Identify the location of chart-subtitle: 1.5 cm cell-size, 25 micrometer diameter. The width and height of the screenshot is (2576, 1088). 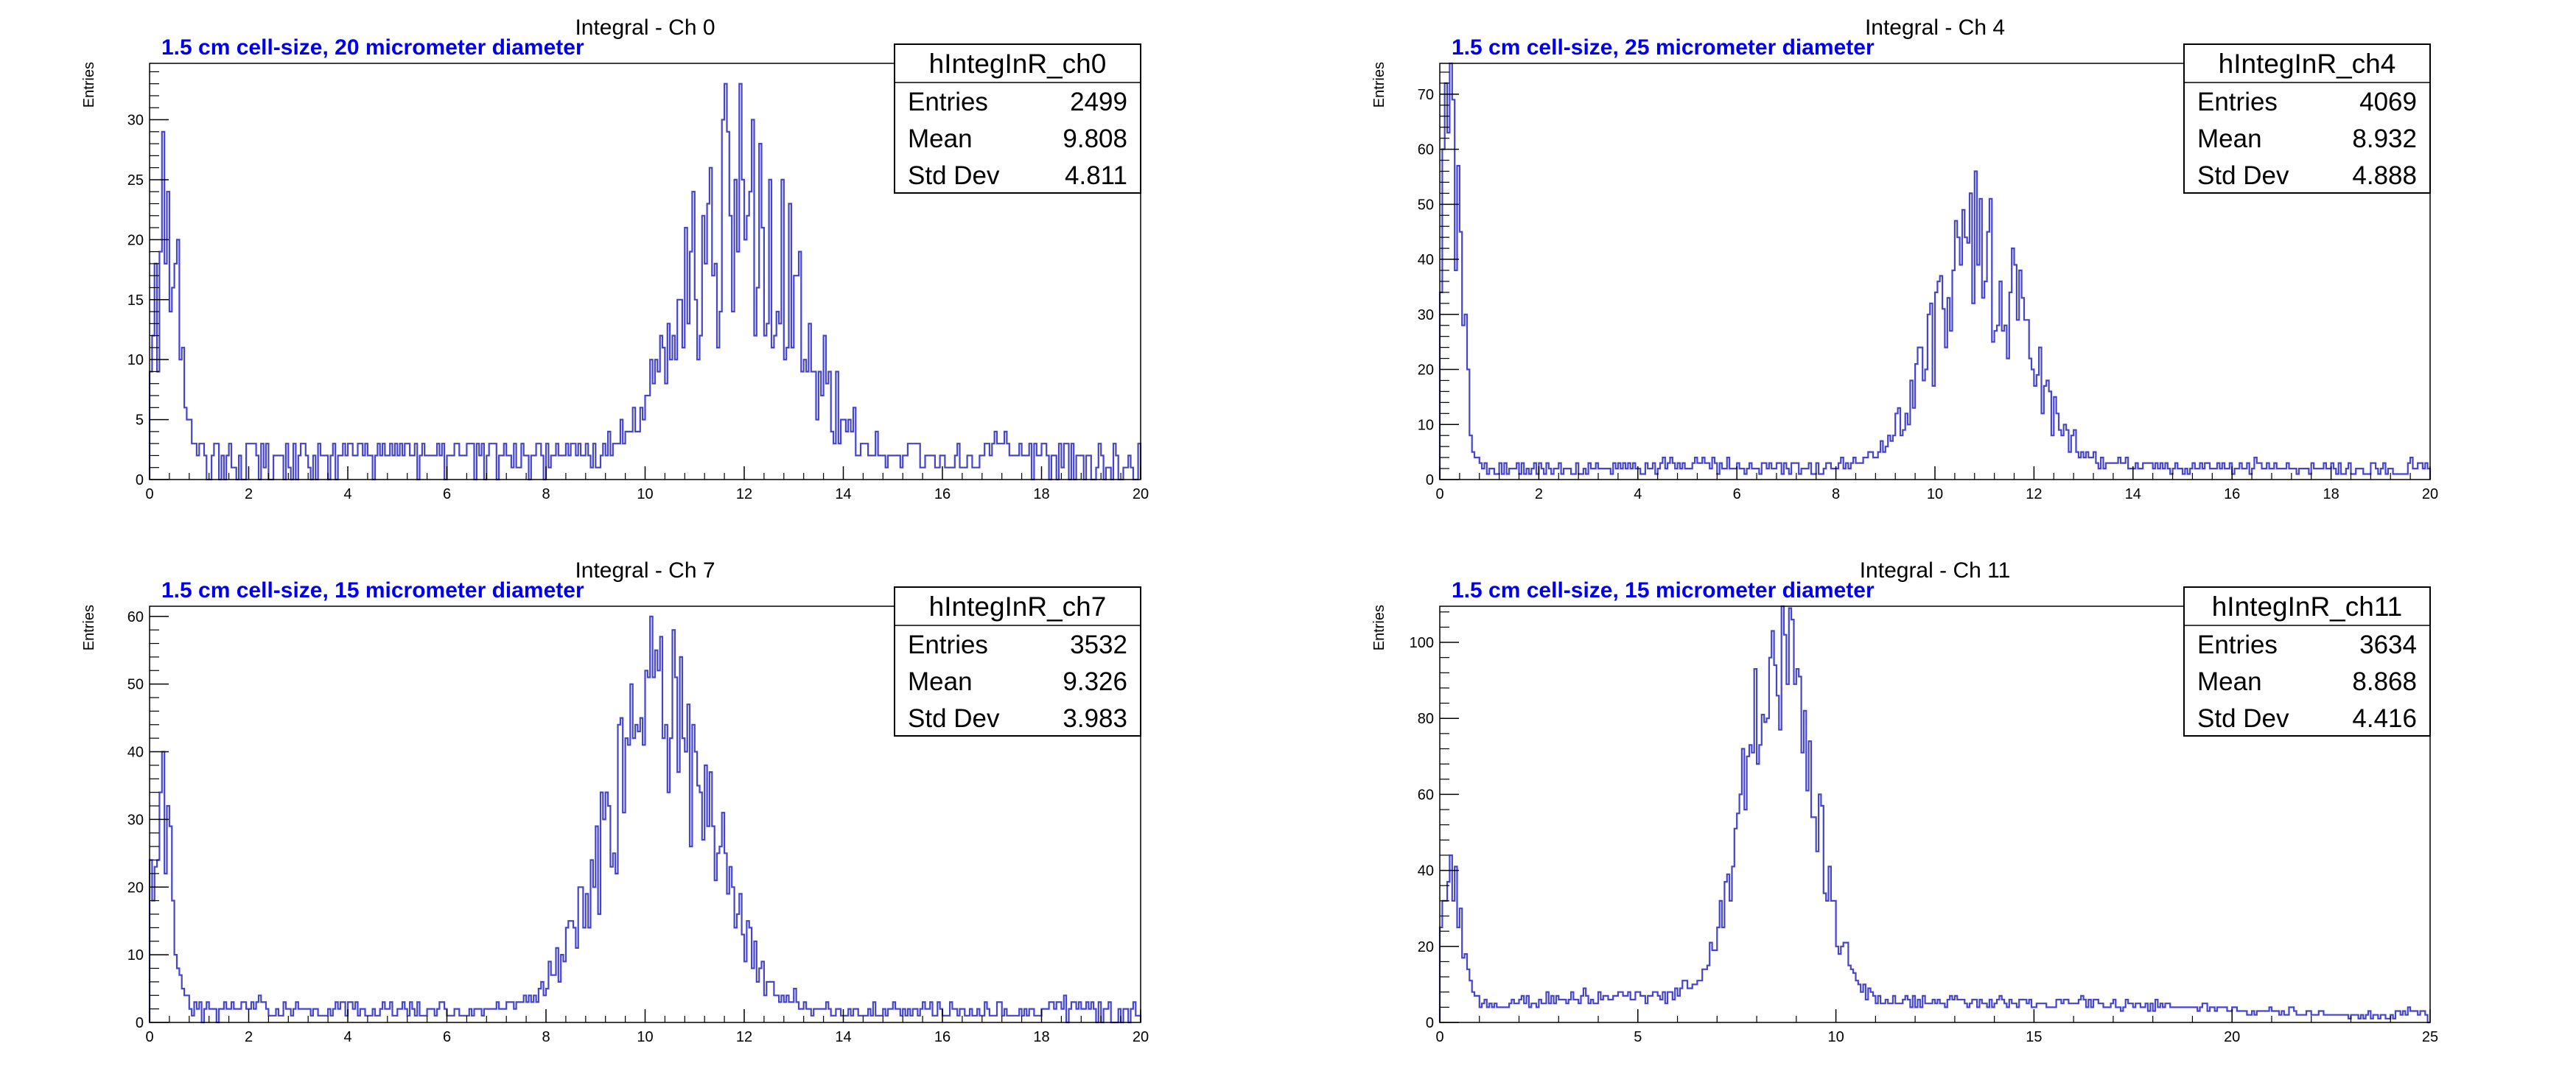
(1663, 47).